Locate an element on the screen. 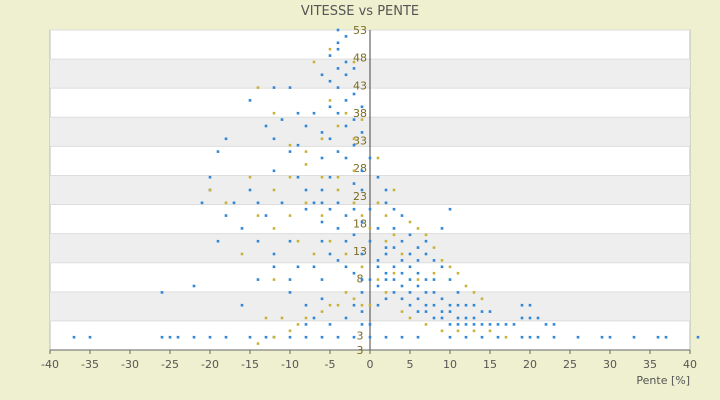 This screenshot has width=720, height=400. x-tick-label: -30 is located at coordinates (130, 364).